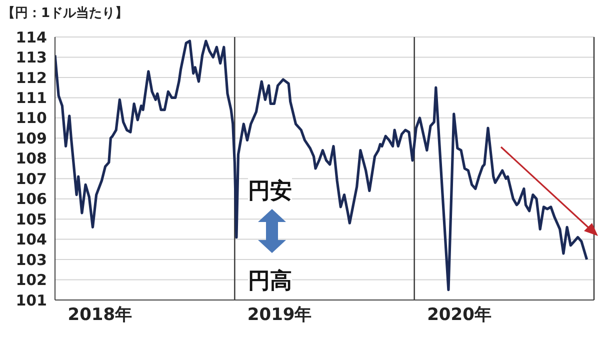  I want to click on y-tick-label: 109, so click(31, 138).